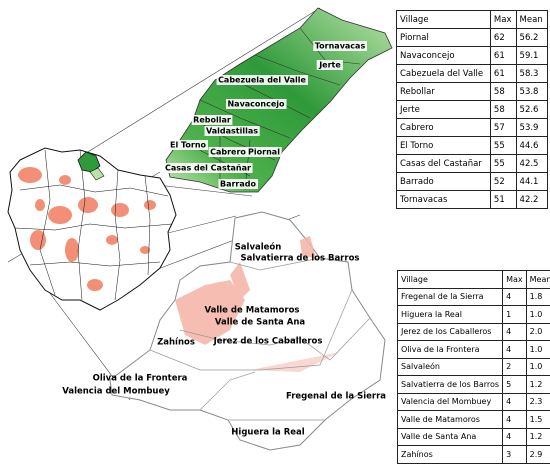  Describe the element at coordinates (340, 46) in the screenshot. I see `place-label: Tornavacas` at that location.